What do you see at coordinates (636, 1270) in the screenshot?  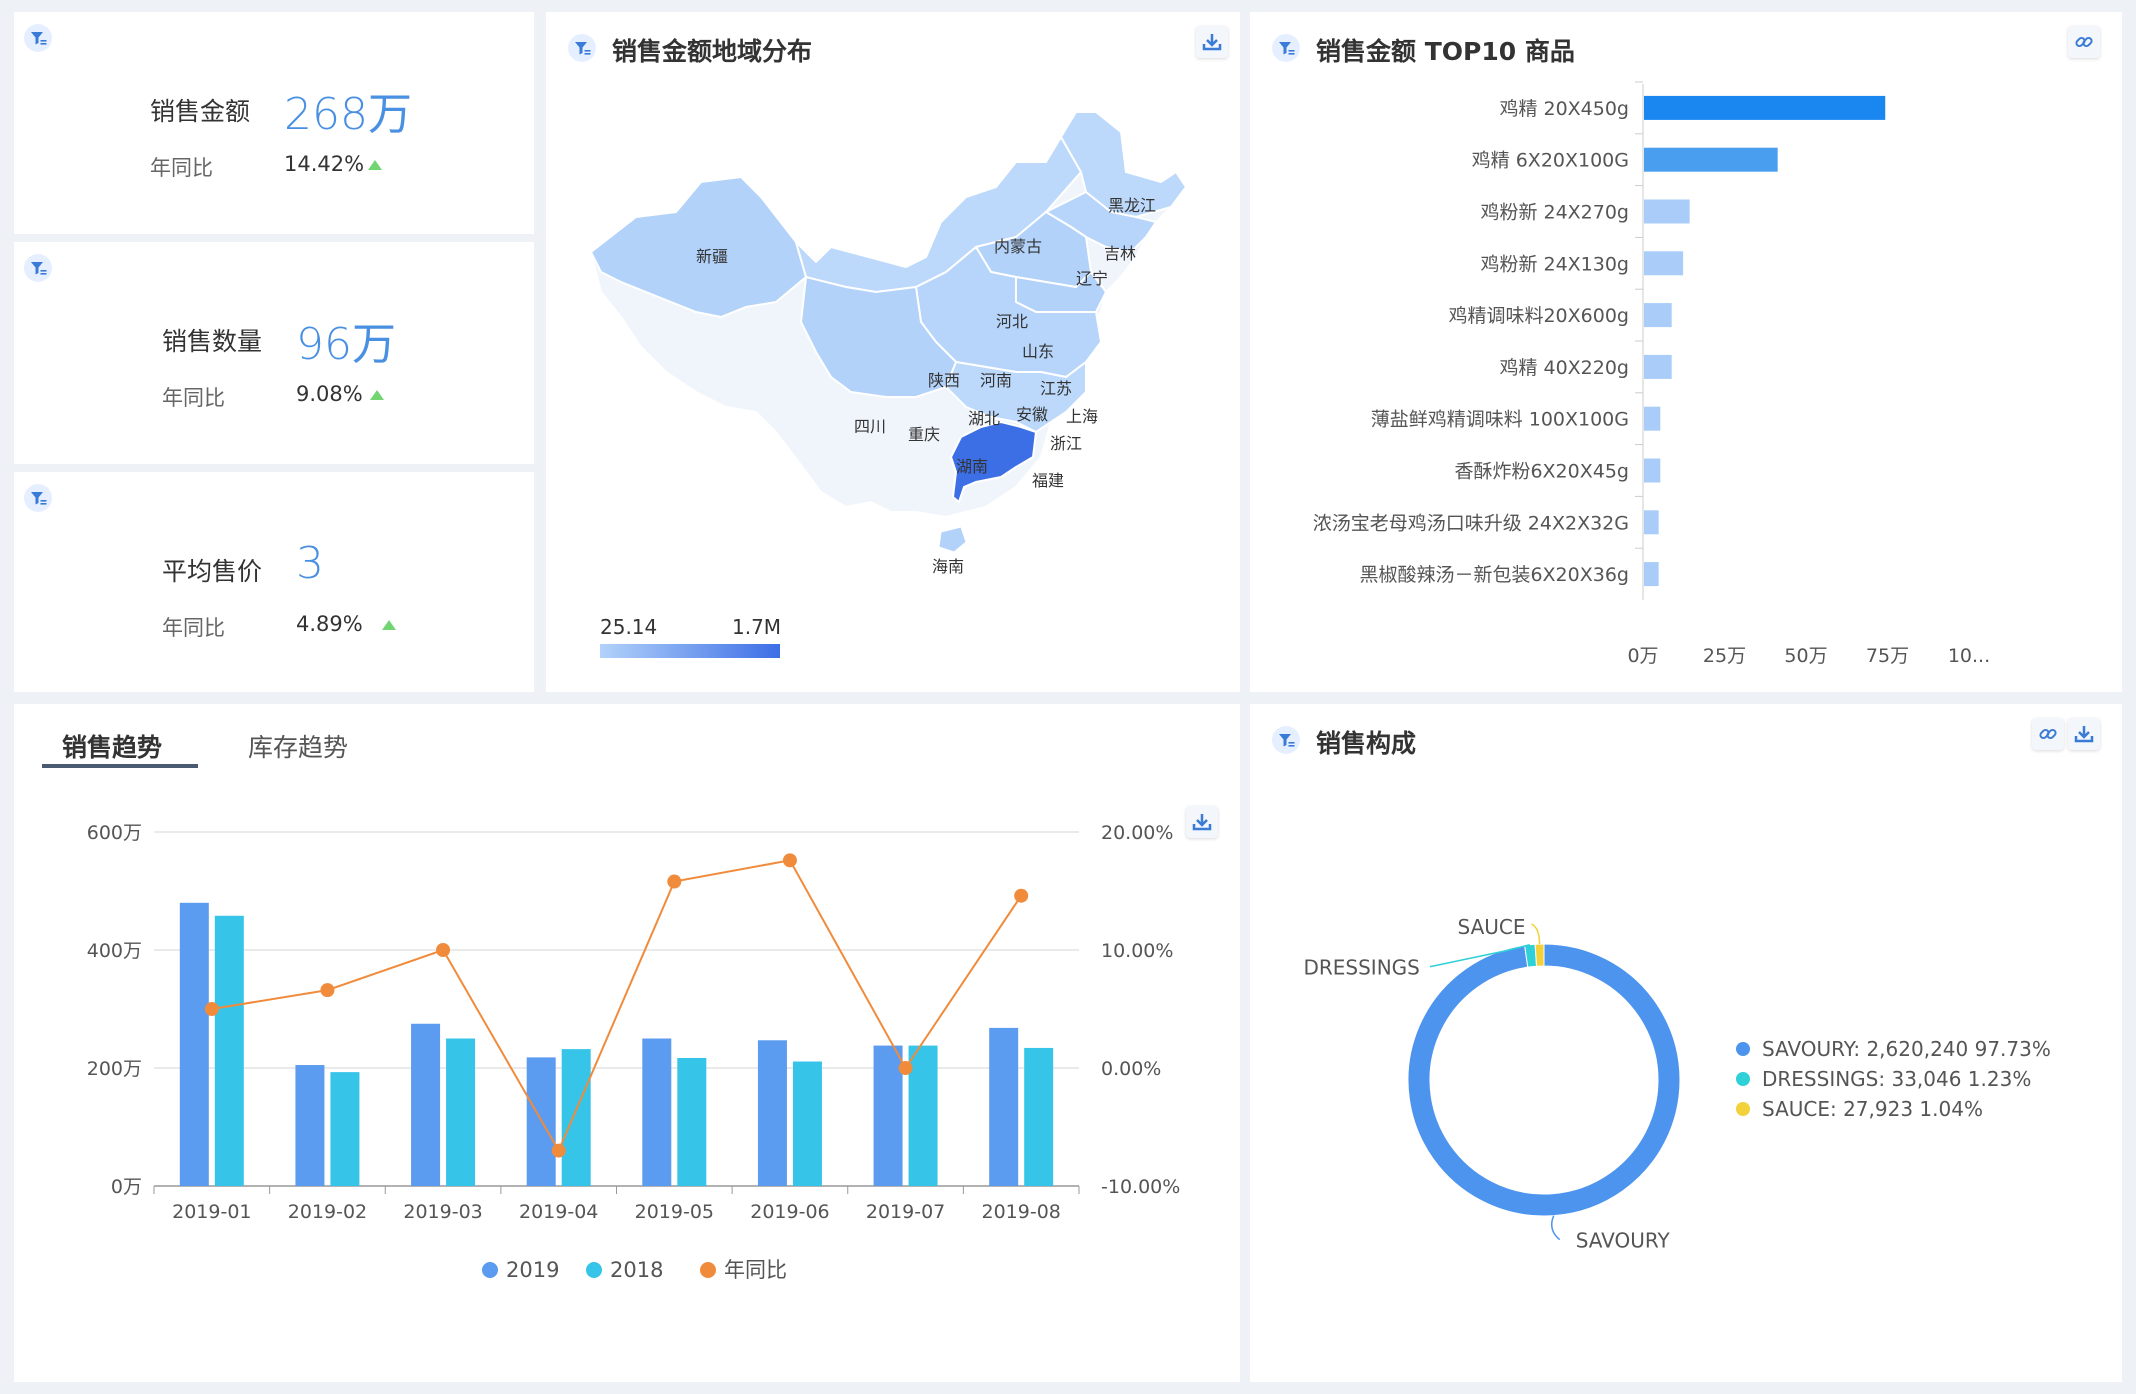 I see `legend-label: 2018` at bounding box center [636, 1270].